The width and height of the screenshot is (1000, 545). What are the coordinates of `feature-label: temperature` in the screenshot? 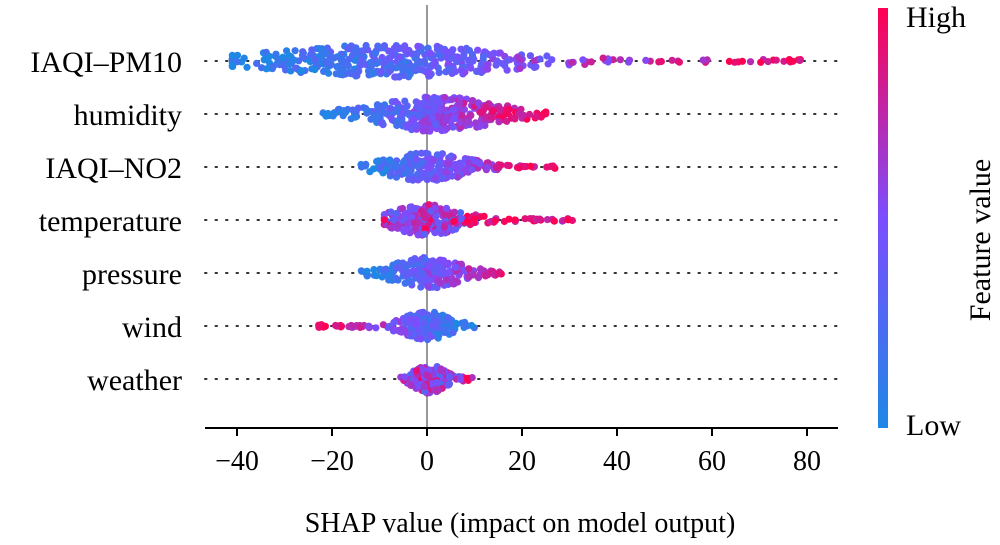 It's located at (110, 221).